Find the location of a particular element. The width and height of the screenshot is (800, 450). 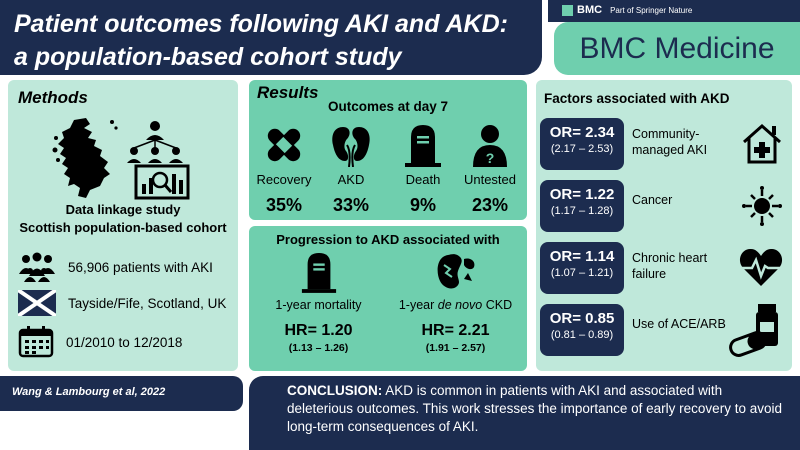

results-heading: Results is located at coordinates (288, 92).